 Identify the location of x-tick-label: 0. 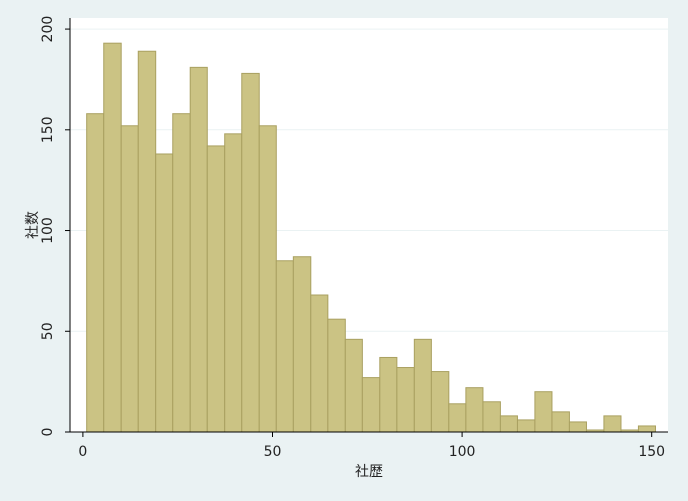
(82, 452).